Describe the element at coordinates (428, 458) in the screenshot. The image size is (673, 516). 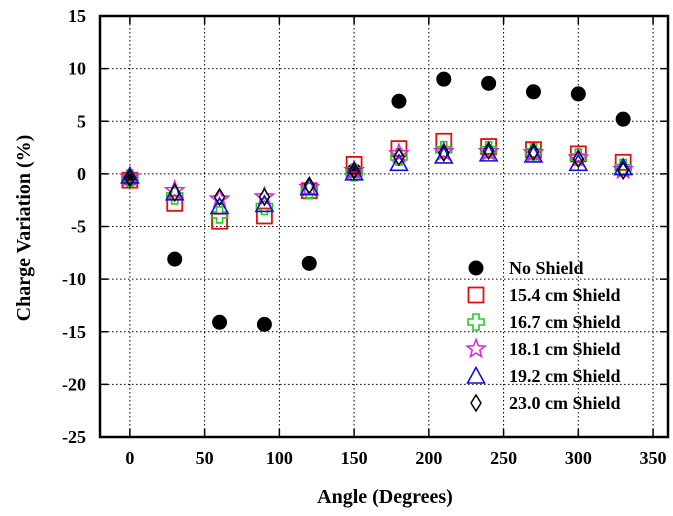
I see `x-tick-label: 200` at that location.